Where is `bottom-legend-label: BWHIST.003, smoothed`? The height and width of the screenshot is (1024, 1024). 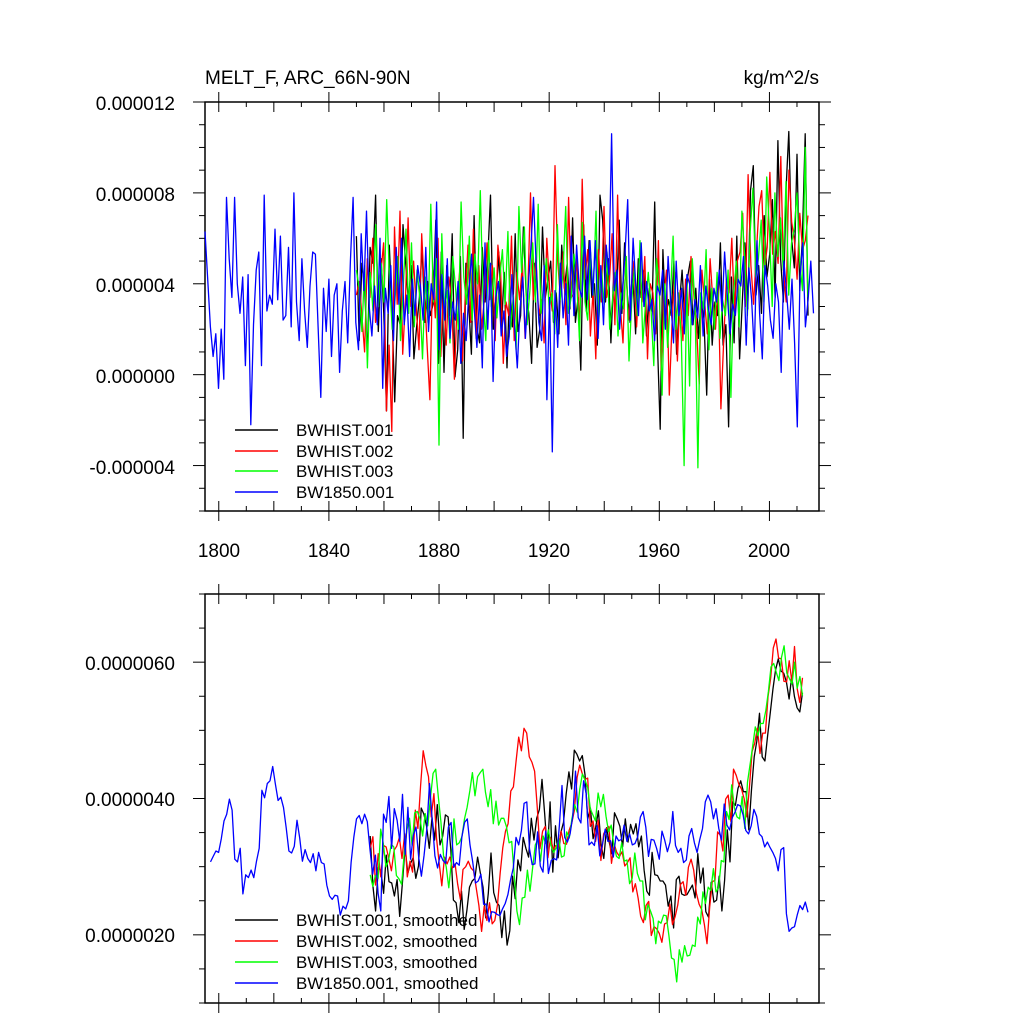 bottom-legend-label: BWHIST.003, smoothed is located at coordinates (386, 962).